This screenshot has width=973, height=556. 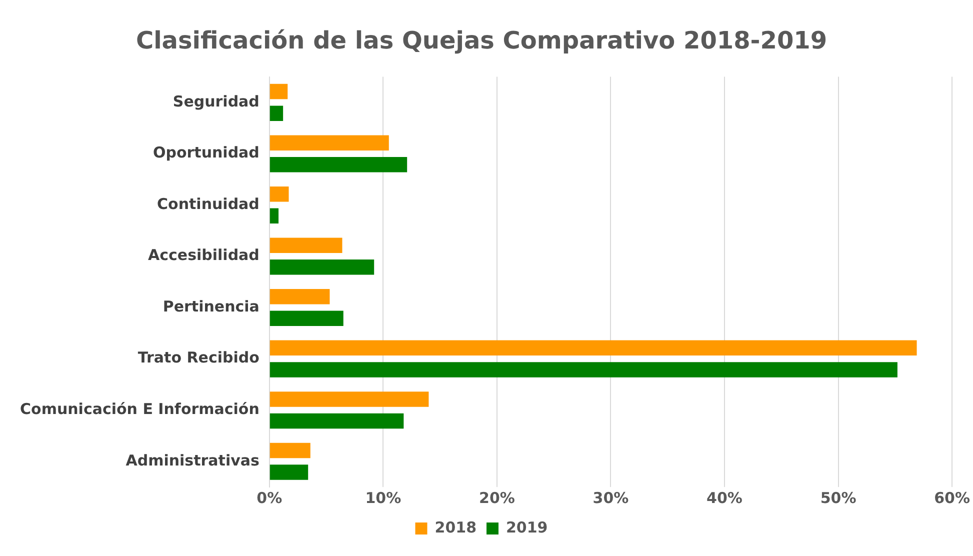 I want to click on y-tick-label: Accesibilidad, so click(x=204, y=255).